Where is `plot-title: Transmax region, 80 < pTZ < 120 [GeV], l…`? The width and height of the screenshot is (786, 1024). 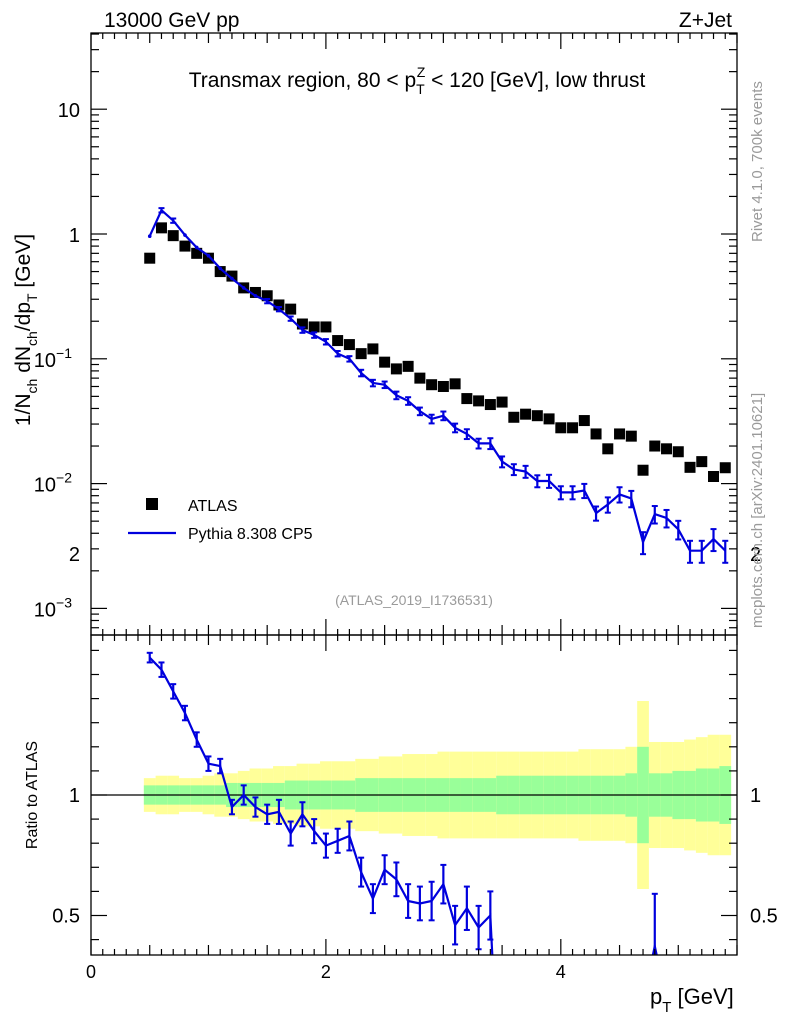 plot-title: Transmax region, 80 < pTZ < 120 [GeV], l… is located at coordinates (417, 80).